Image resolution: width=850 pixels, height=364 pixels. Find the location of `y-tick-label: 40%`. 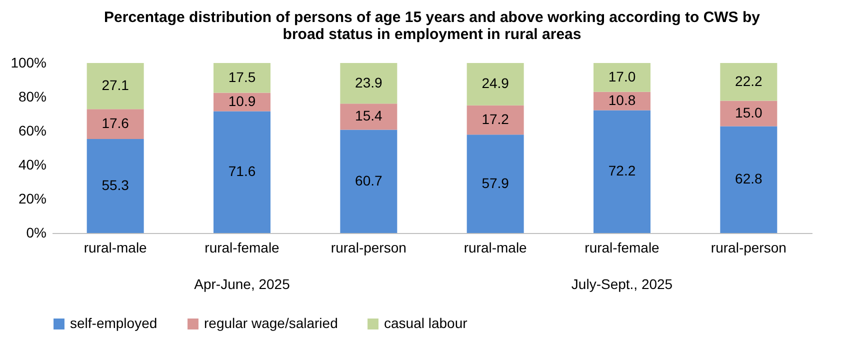

y-tick-label: 40% is located at coordinates (32, 164).